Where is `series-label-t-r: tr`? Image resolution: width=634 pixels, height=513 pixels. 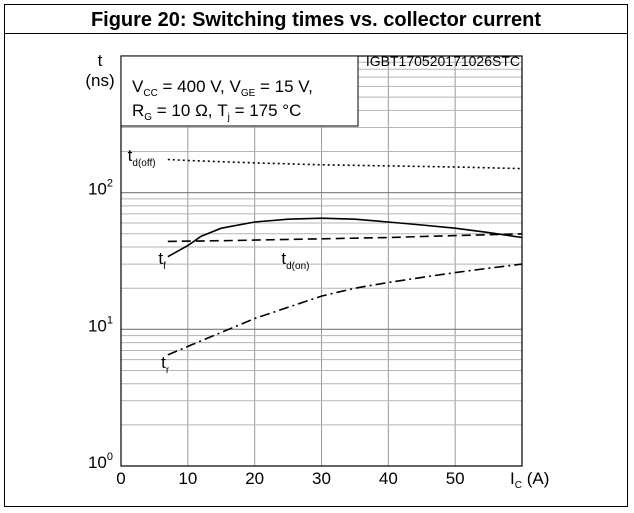 series-label-t-r: tr is located at coordinates (165, 364).